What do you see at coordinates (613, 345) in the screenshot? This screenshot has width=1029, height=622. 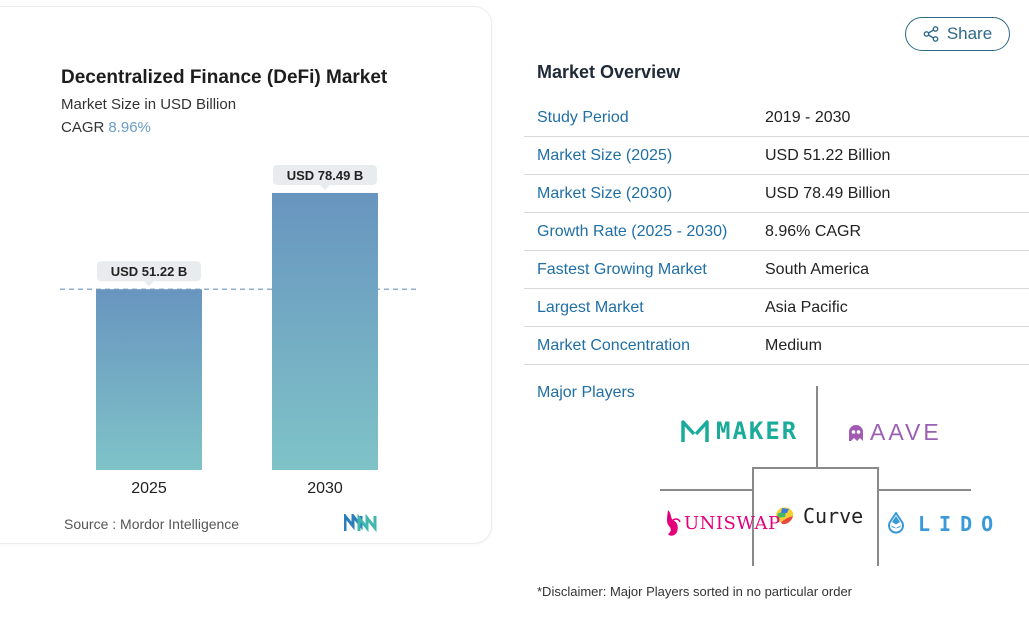 I see `overview-key-concentration: Market Concentration` at bounding box center [613, 345].